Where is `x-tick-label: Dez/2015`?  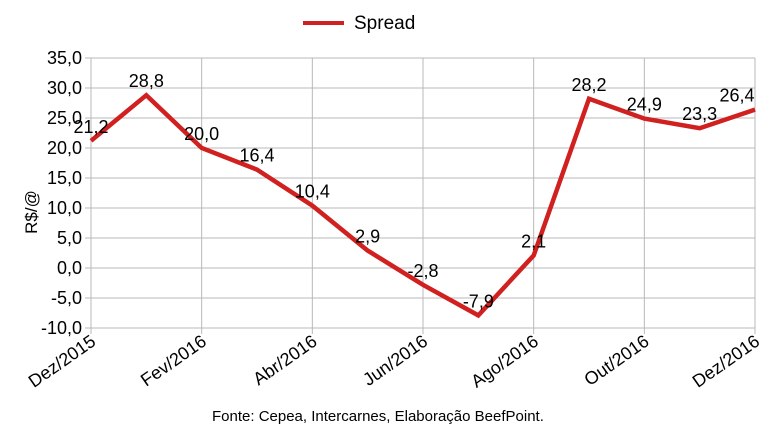 x-tick-label: Dez/2015 is located at coordinates (62, 361).